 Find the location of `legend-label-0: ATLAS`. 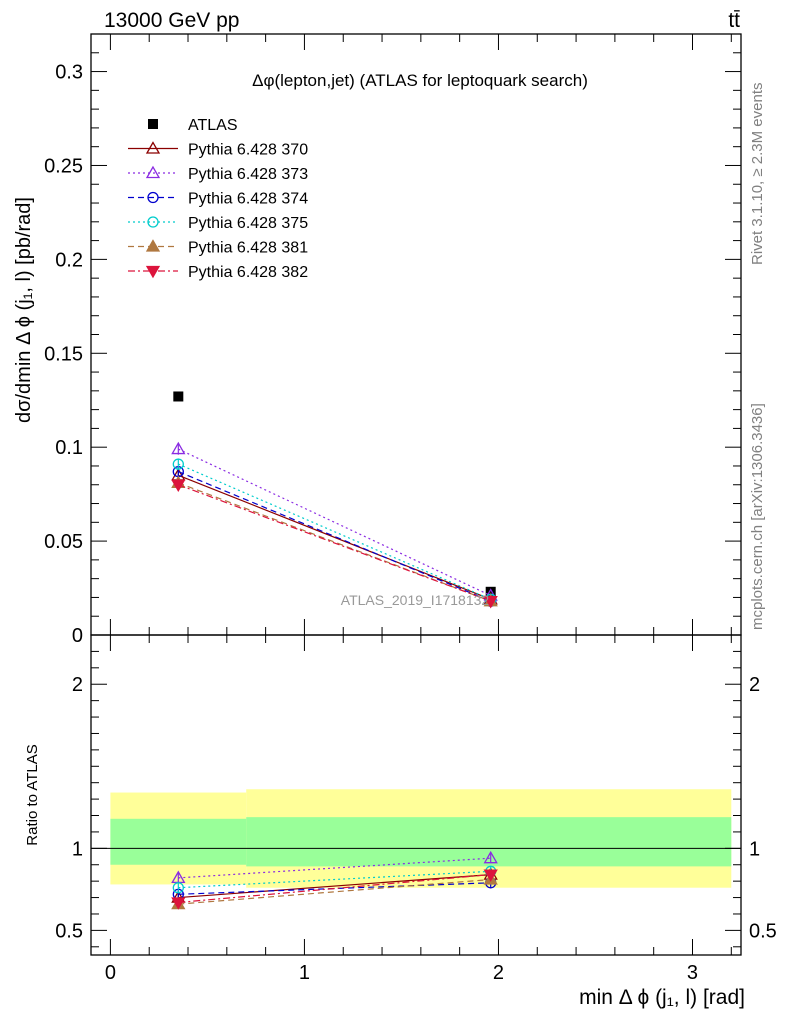

legend-label-0: ATLAS is located at coordinates (213, 125).